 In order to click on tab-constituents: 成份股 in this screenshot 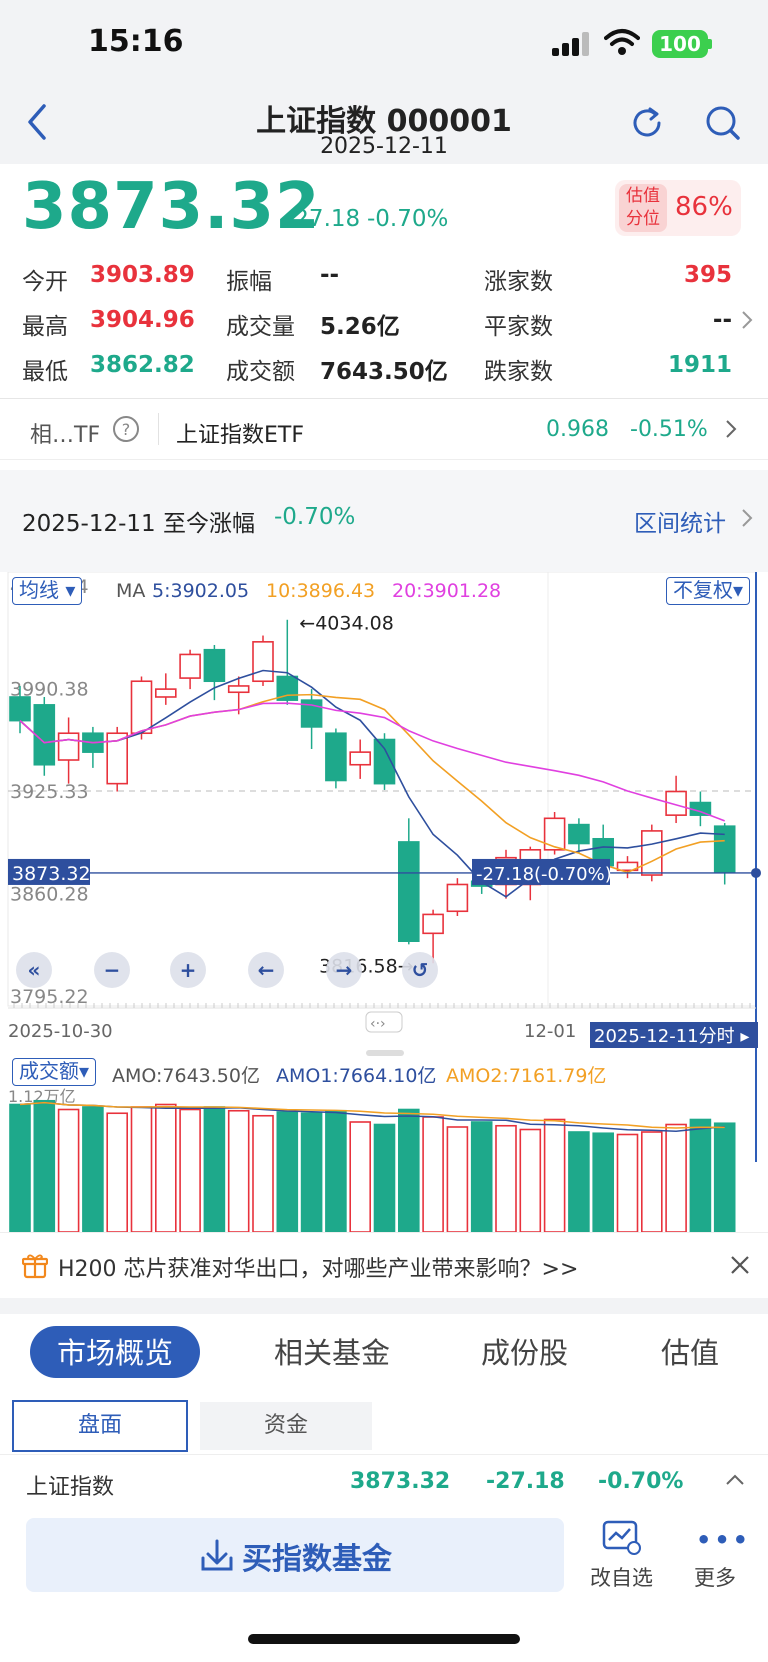, I will do `click(525, 1353)`.